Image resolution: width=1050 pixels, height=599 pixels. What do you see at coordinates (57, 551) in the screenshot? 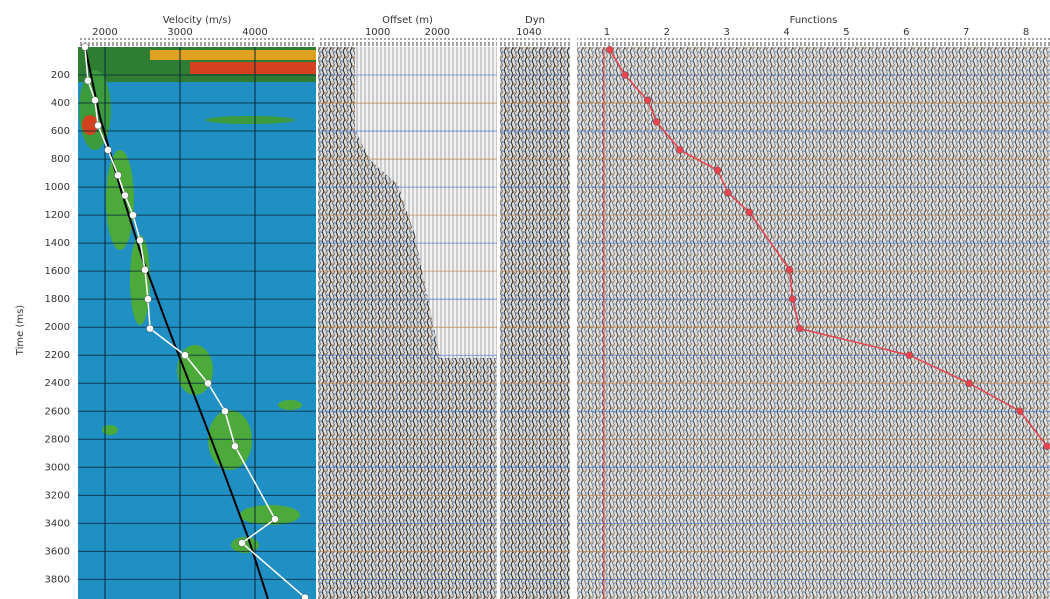
I see `y-tick-label: 3600` at bounding box center [57, 551].